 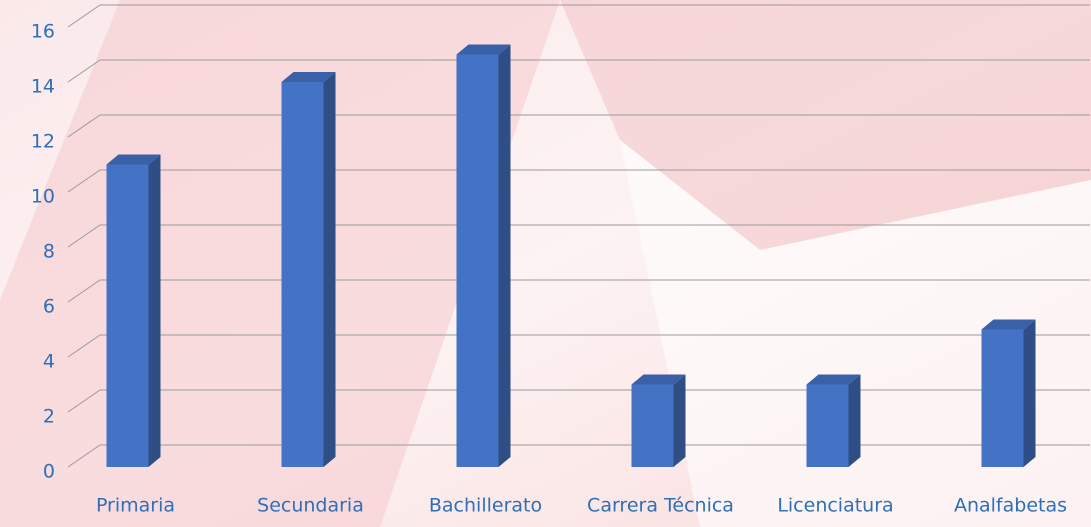 I want to click on y-tick-label: 10, so click(x=43, y=197).